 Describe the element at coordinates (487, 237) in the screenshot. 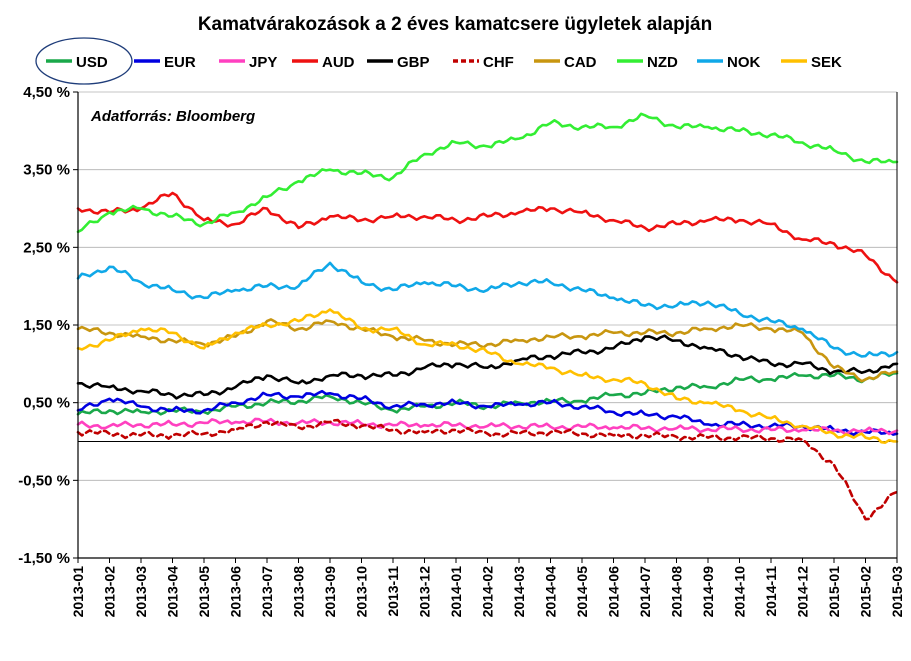

I see `series-line-aud` at that location.